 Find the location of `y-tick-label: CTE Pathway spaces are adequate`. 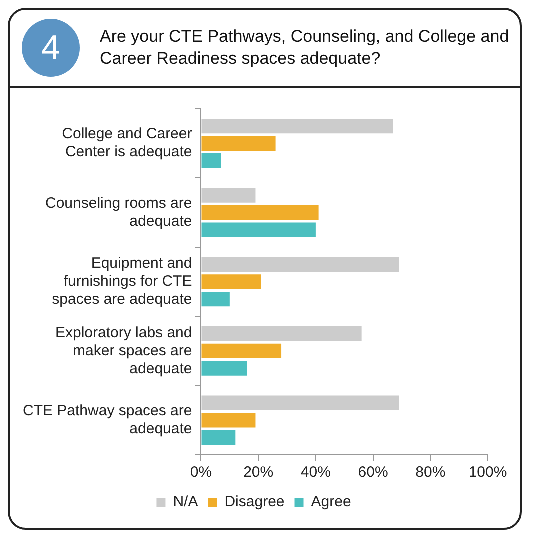

y-tick-label: CTE Pathway spaces are adequate is located at coordinates (107, 420).